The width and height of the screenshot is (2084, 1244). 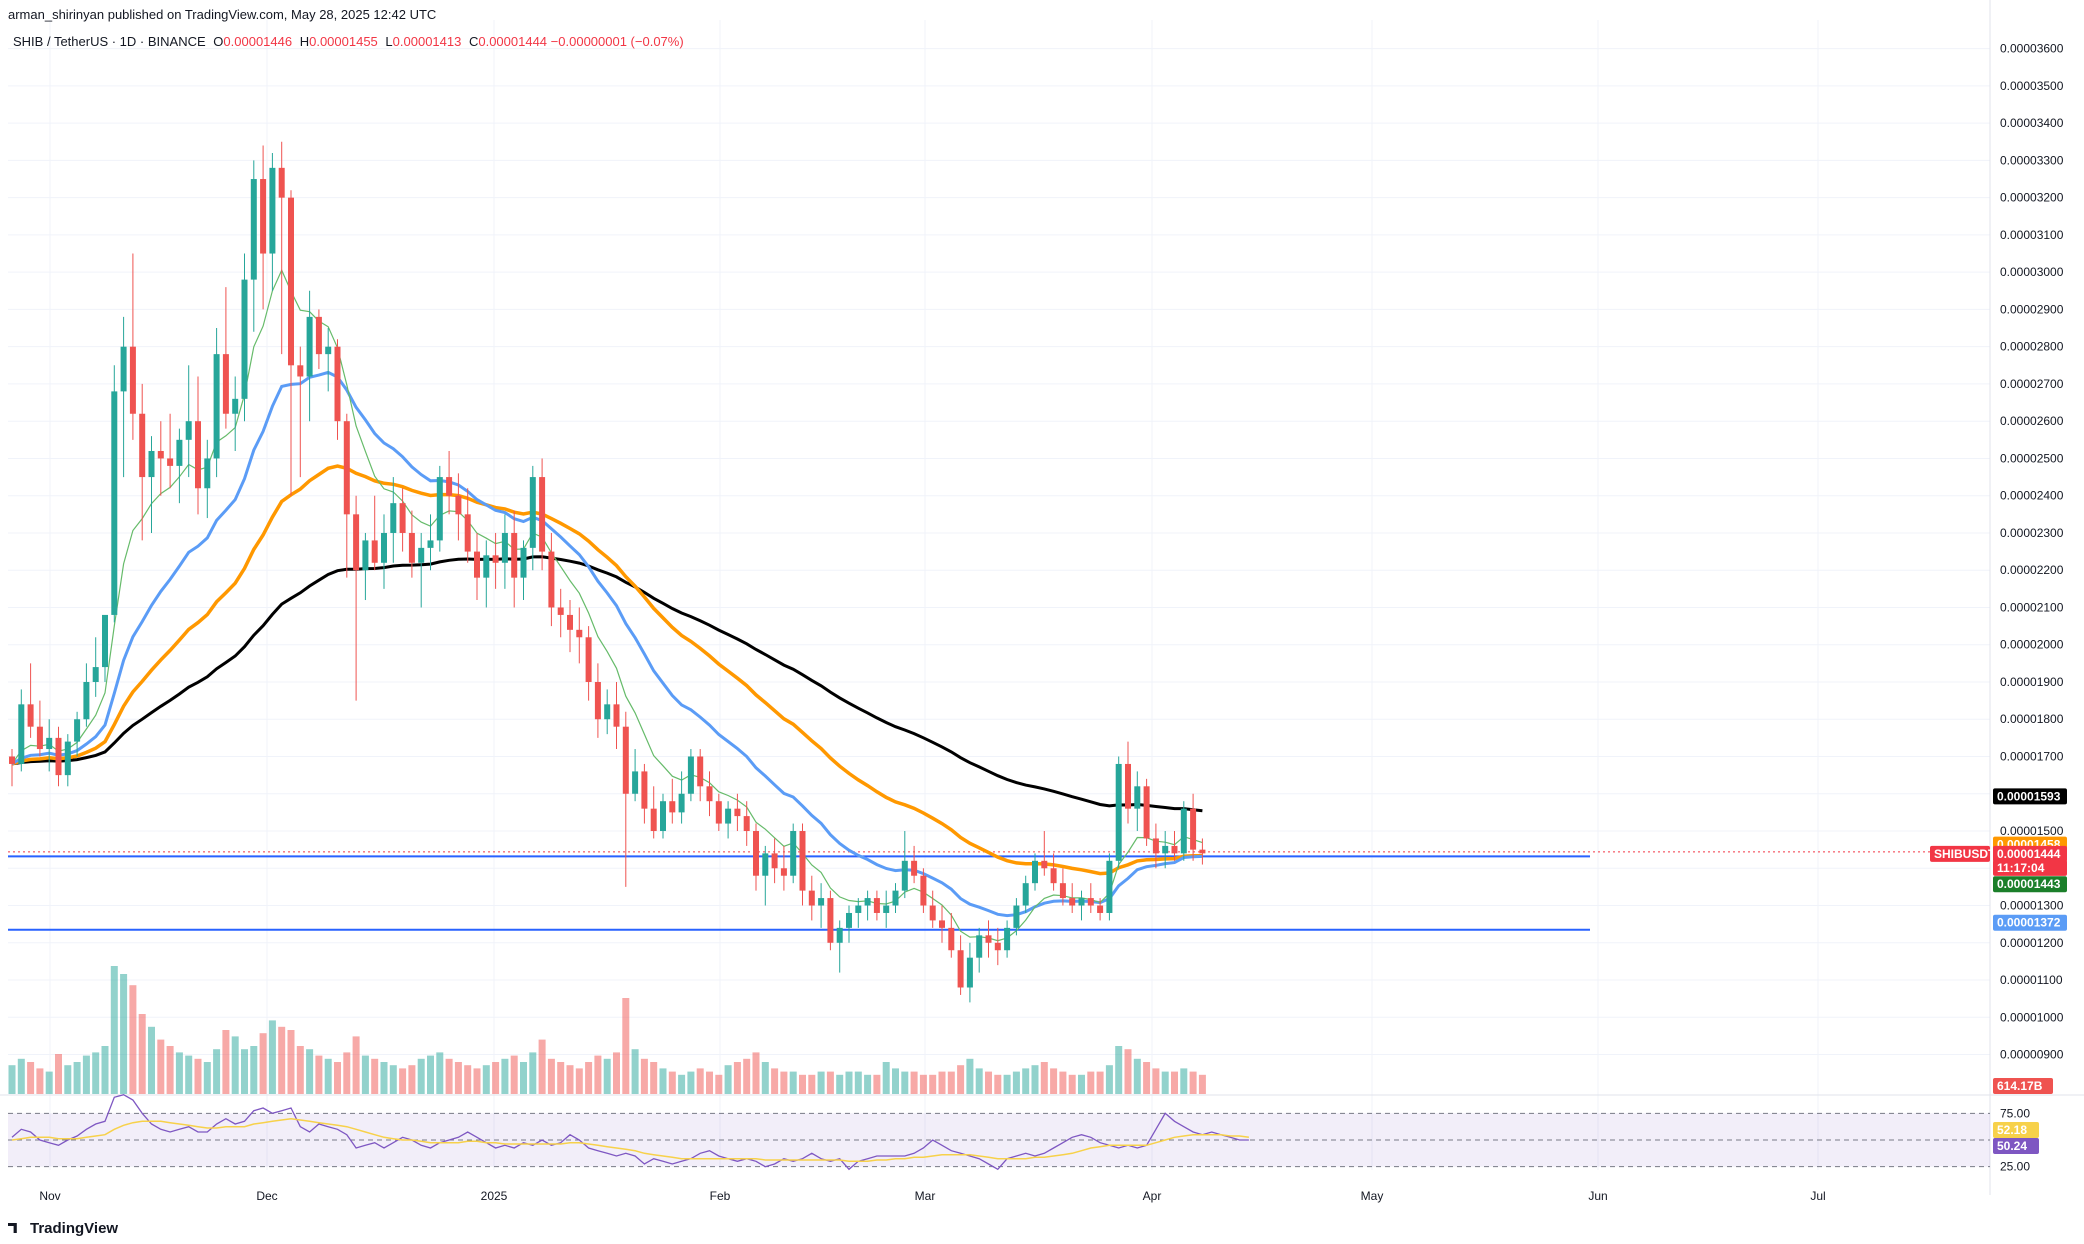 What do you see at coordinates (925, 1196) in the screenshot?
I see `time-tick-label: Mar` at bounding box center [925, 1196].